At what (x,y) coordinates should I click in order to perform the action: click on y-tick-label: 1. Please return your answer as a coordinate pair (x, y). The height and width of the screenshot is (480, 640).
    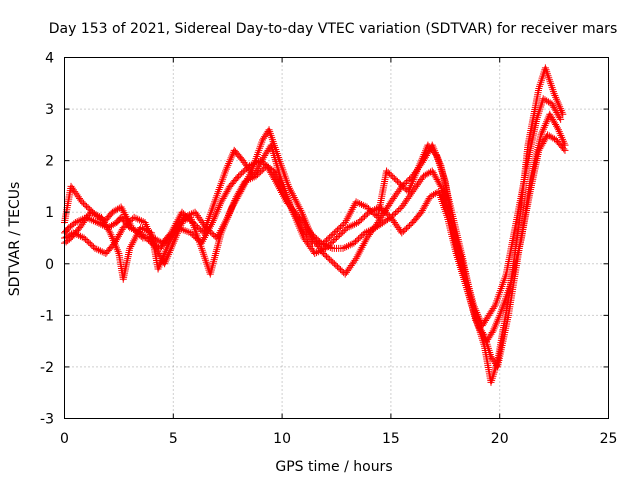
    Looking at the image, I should click on (49, 213).